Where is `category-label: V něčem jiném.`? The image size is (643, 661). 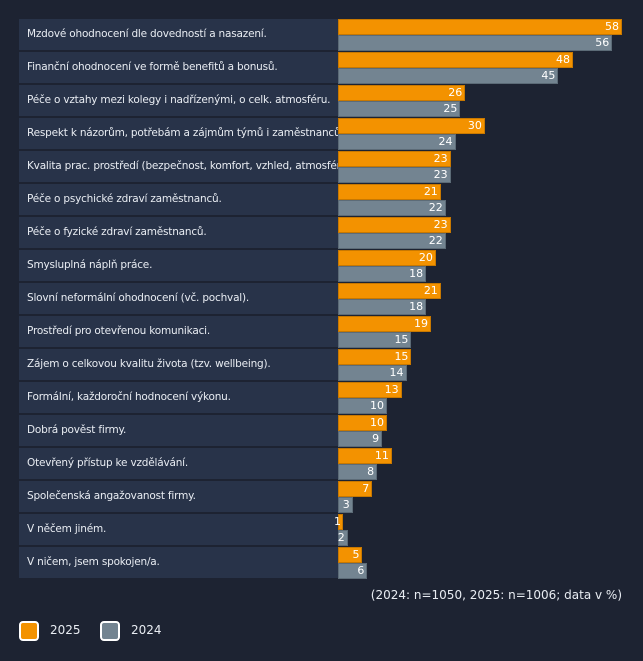
category-label: V něčem jiném. is located at coordinates (178, 529).